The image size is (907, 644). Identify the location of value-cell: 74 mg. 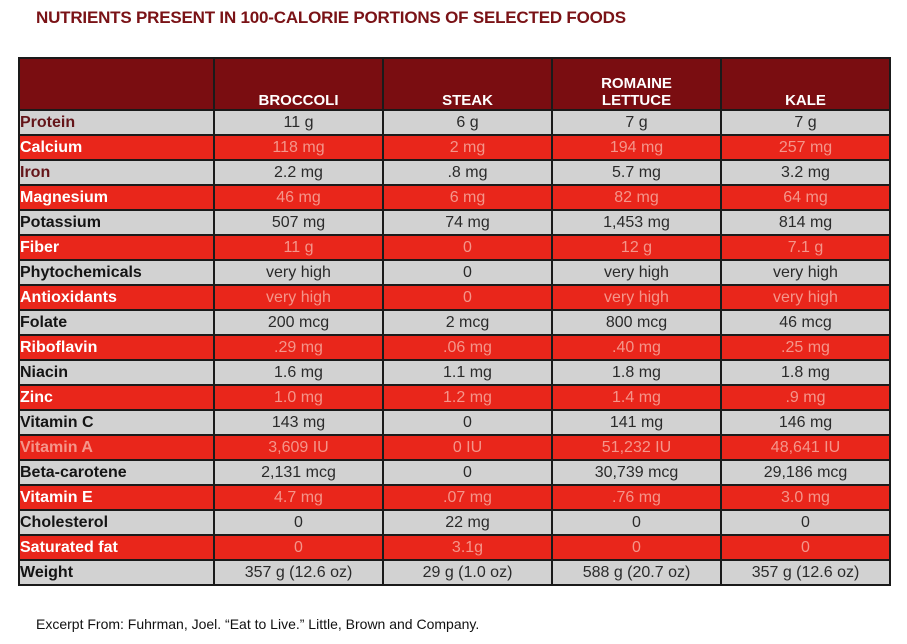
(467, 222).